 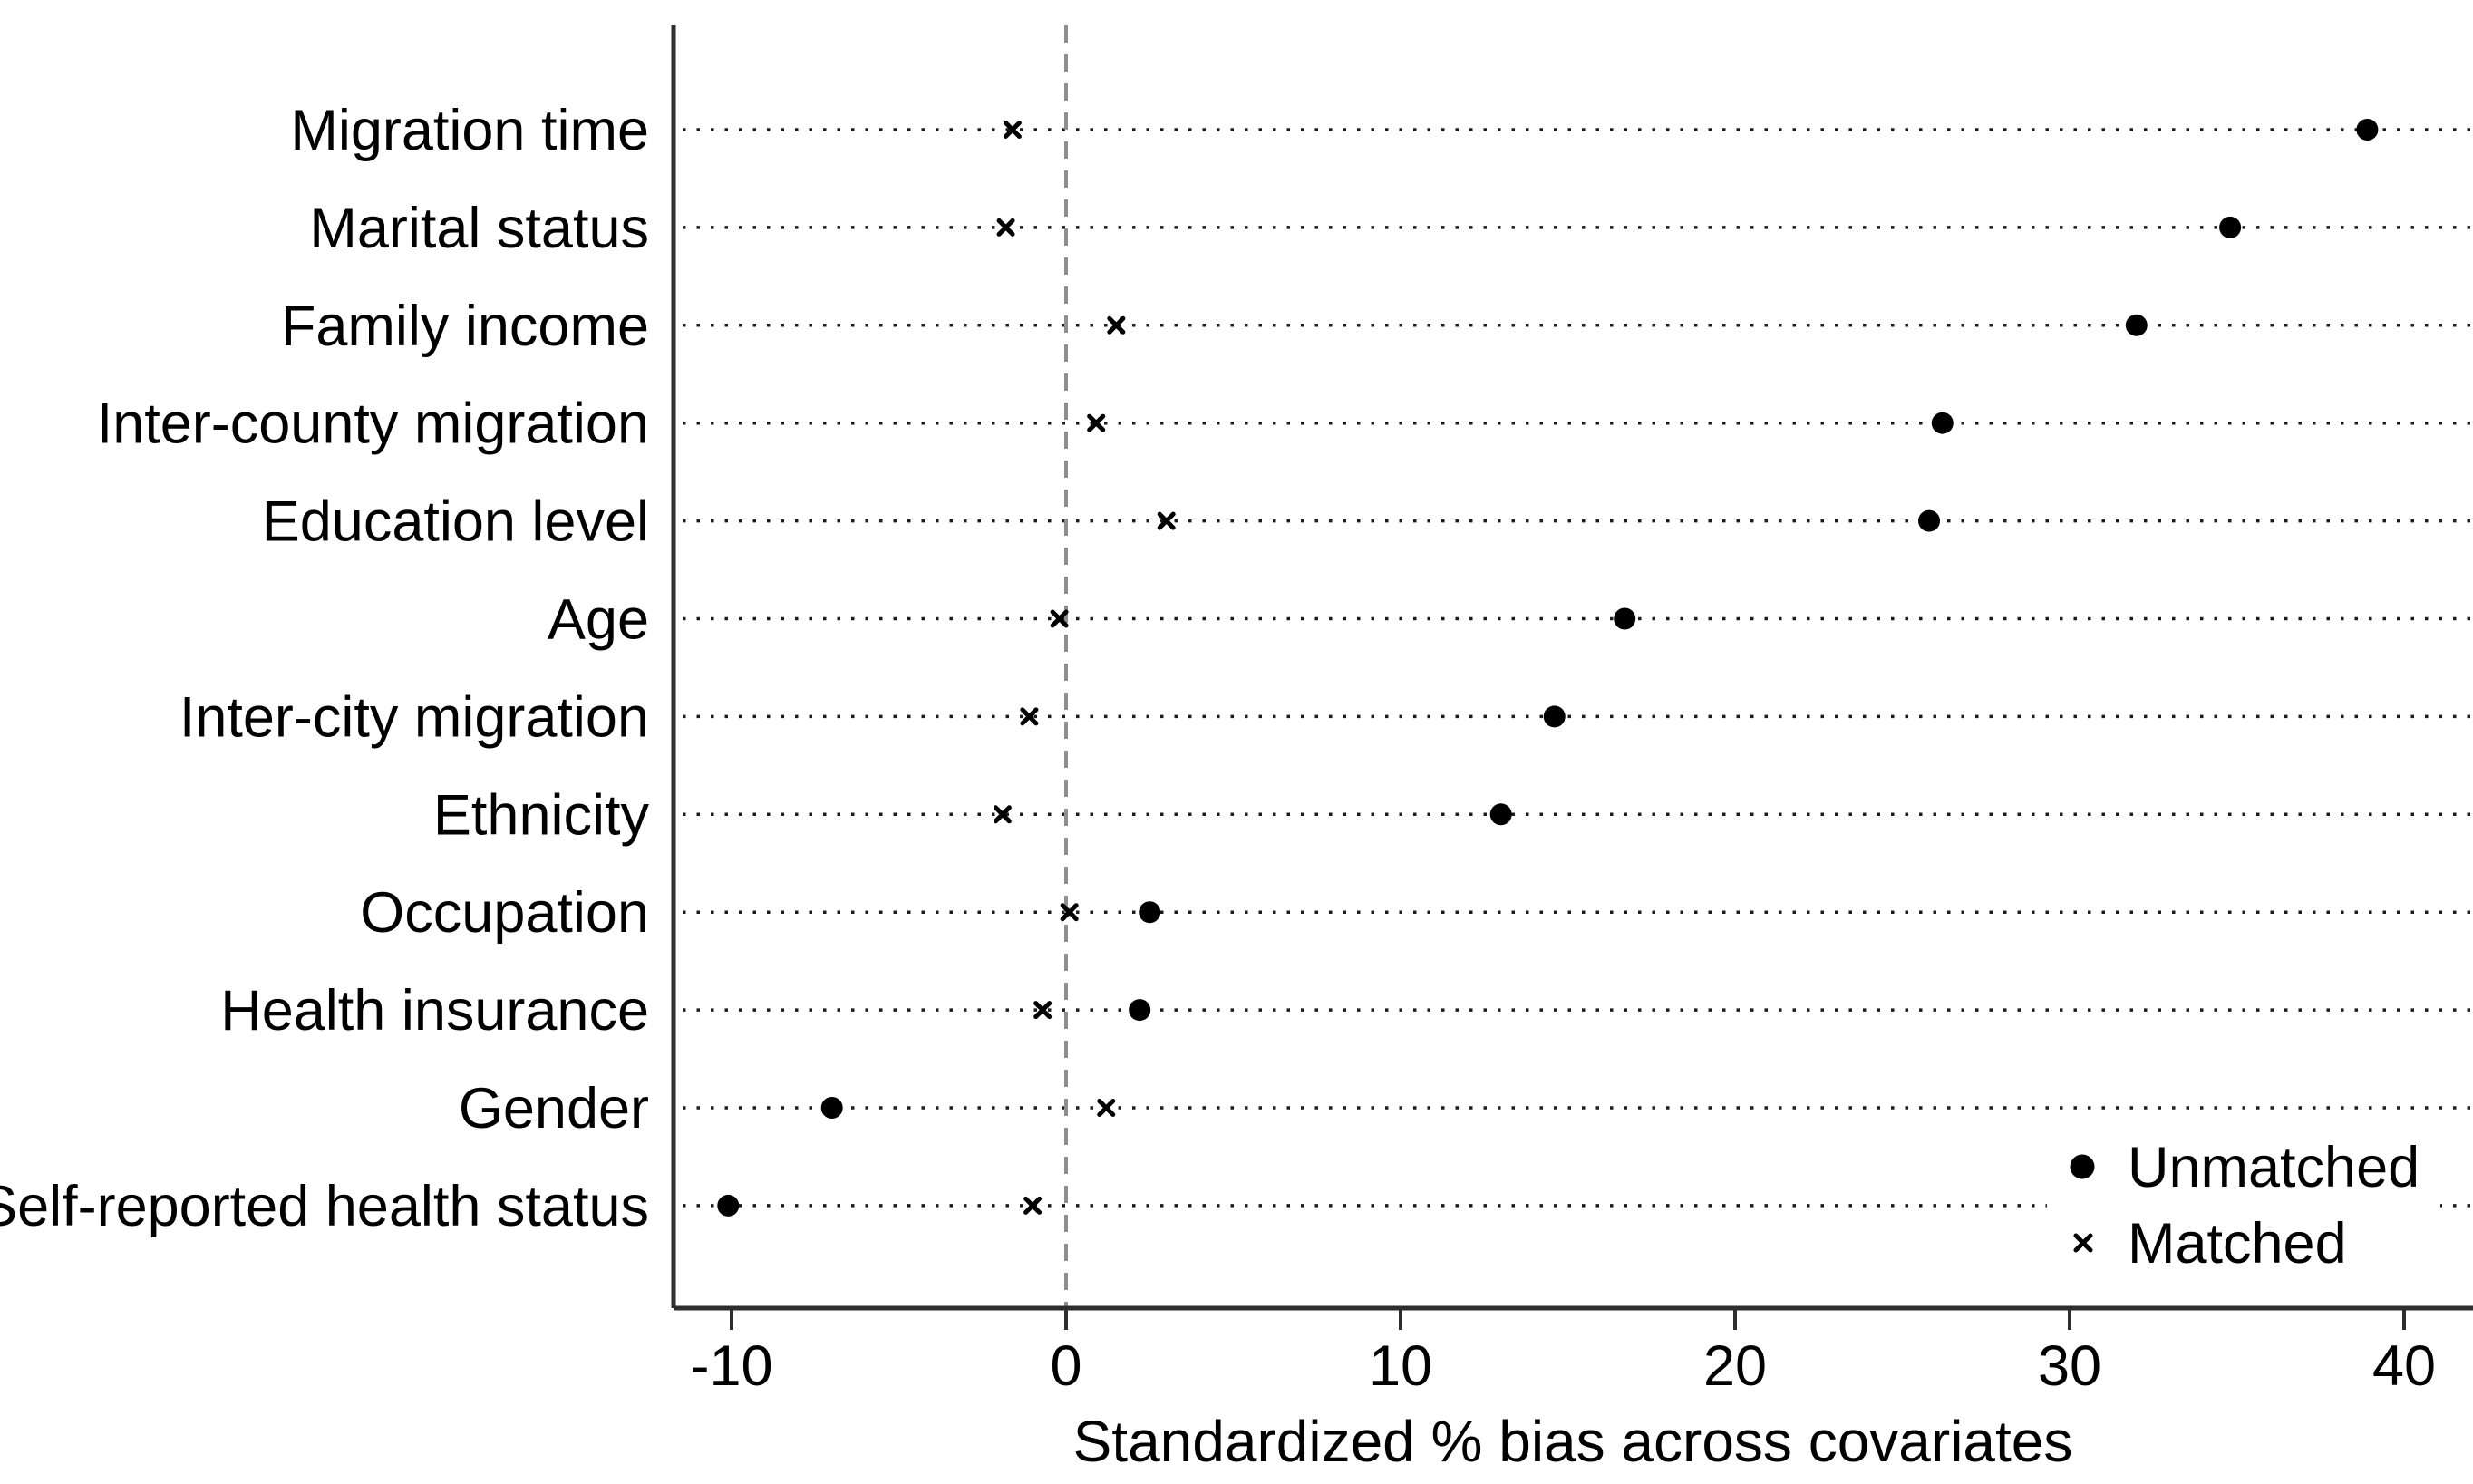 What do you see at coordinates (479, 228) in the screenshot?
I see `category-label: Marital status` at bounding box center [479, 228].